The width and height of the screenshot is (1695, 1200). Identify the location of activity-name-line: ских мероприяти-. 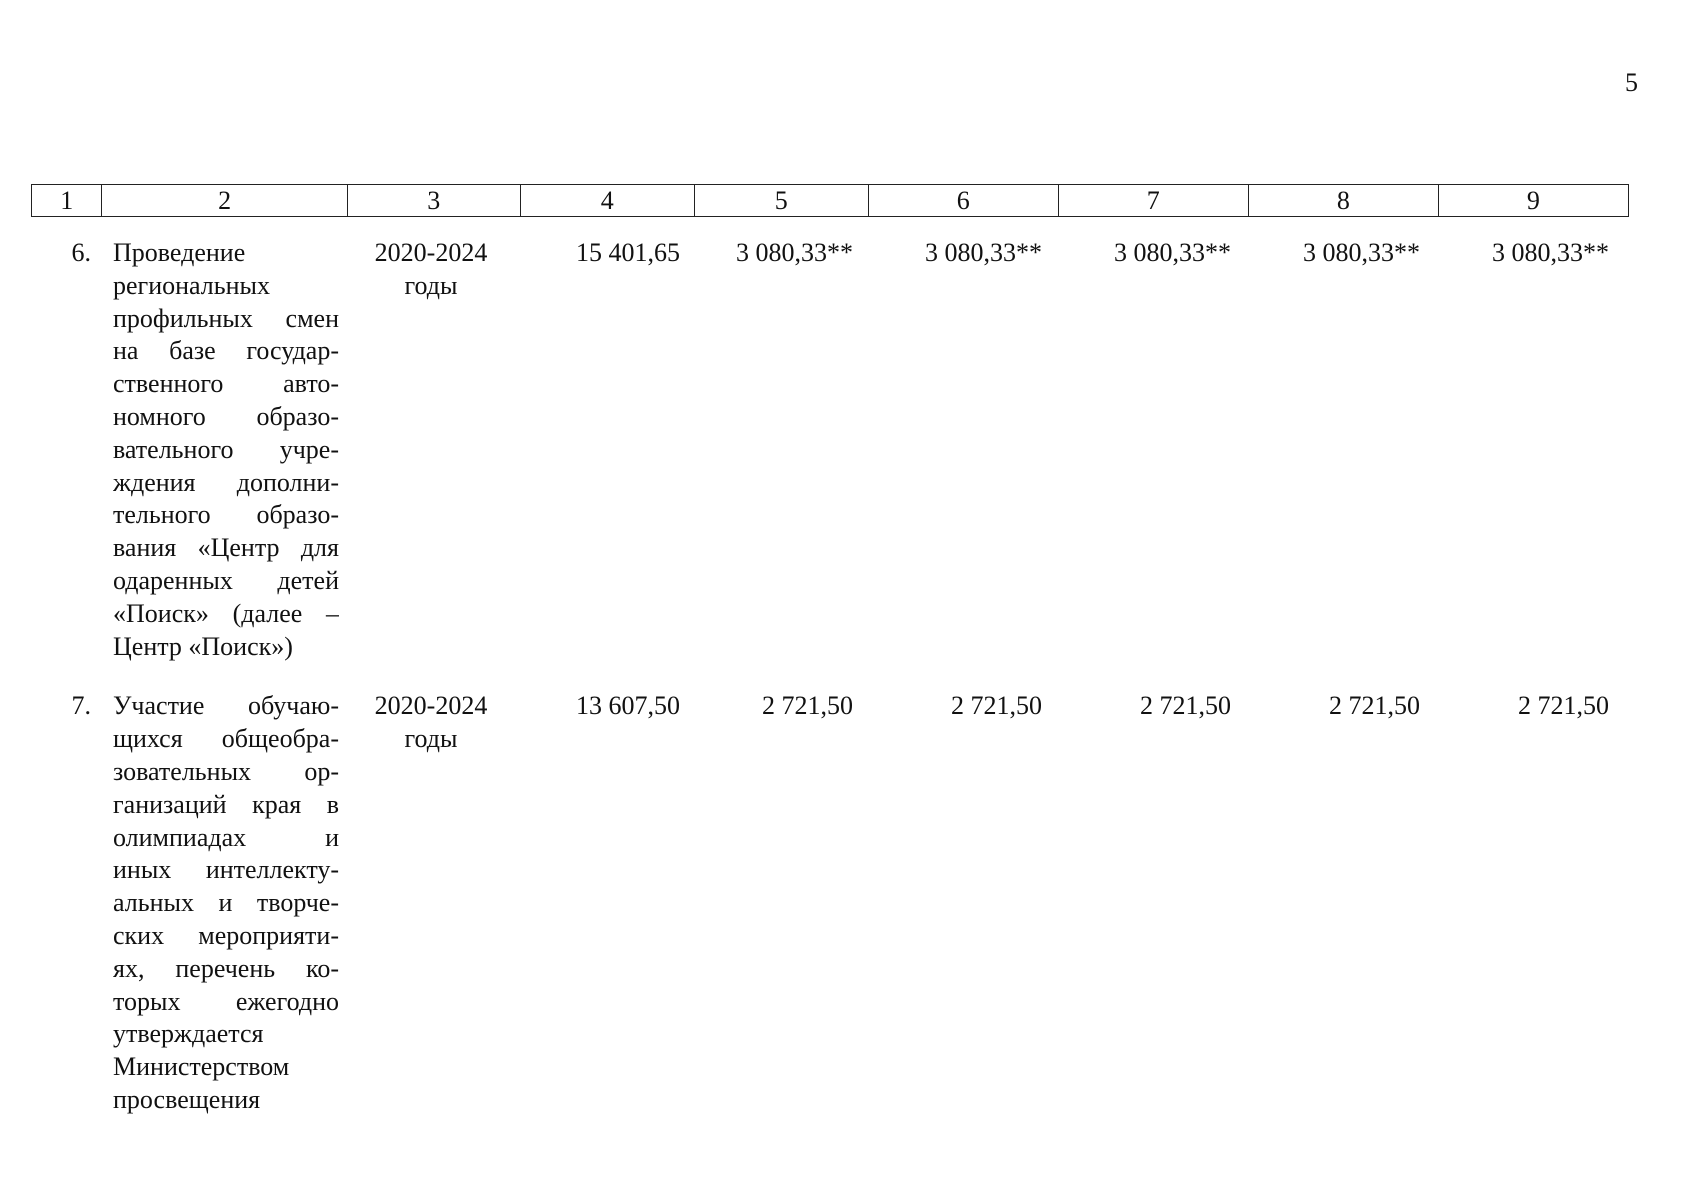
(226, 935).